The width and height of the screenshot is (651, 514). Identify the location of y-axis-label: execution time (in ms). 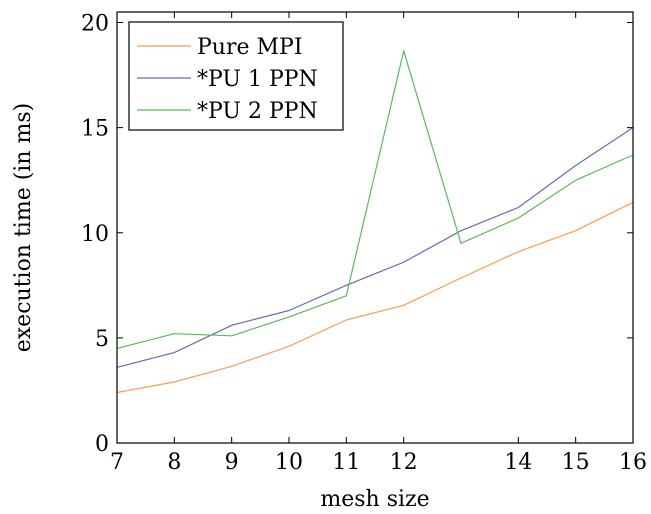
(23, 228).